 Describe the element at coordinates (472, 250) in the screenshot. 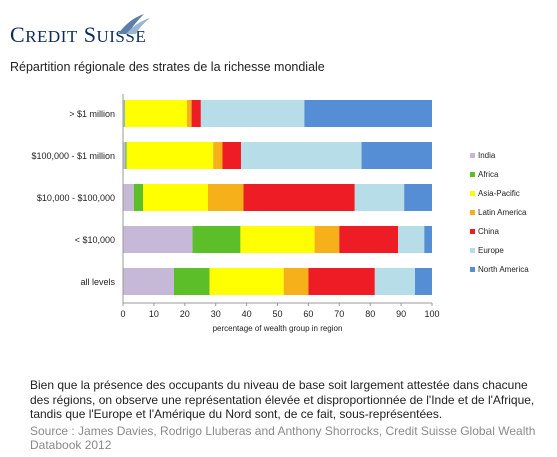

I see `legend-swatch-europe` at that location.